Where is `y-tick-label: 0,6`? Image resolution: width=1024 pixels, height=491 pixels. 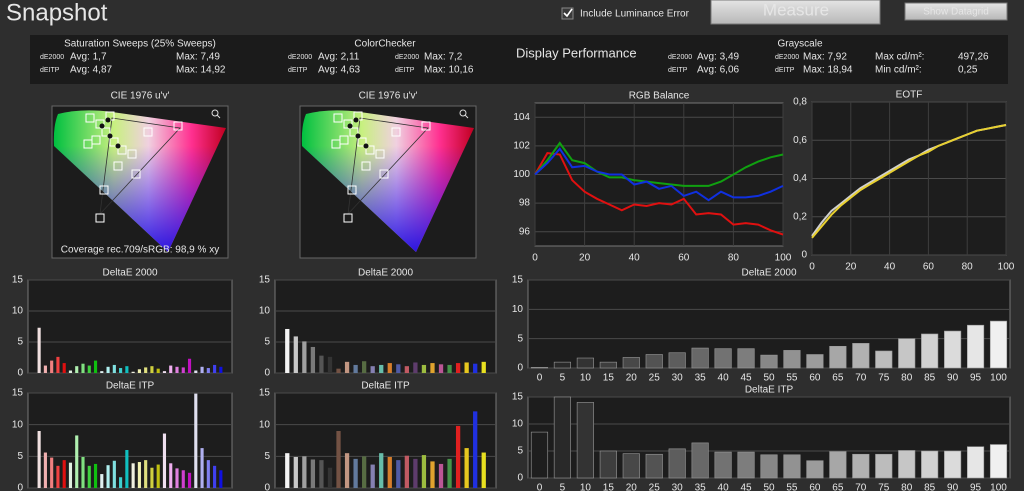 y-tick-label: 0,6 is located at coordinates (800, 140).